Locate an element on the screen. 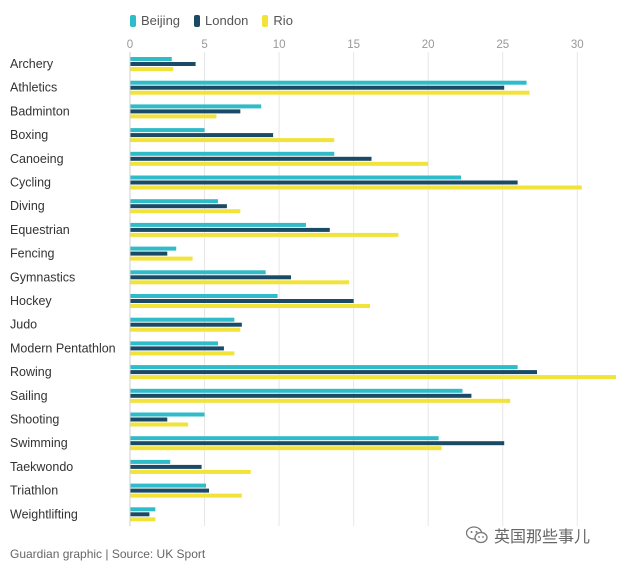 The image size is (640, 565). legend-item-london: London is located at coordinates (221, 20).